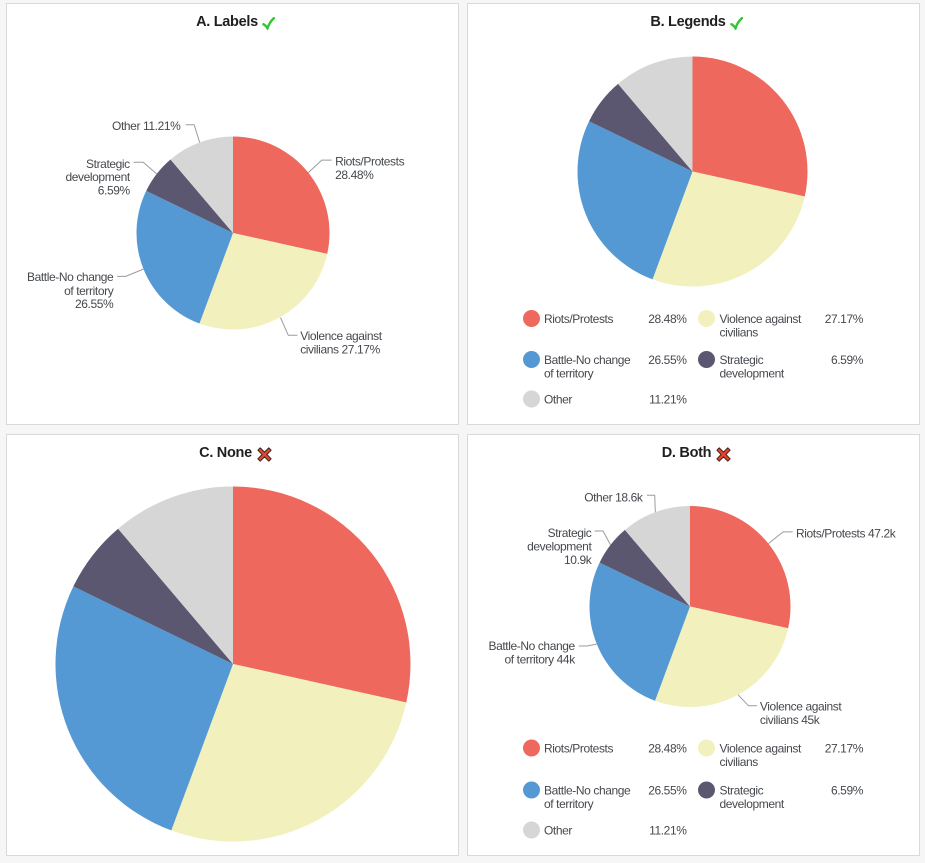  Describe the element at coordinates (790, 720) in the screenshot. I see `svg-text: civilians 45k` at that location.